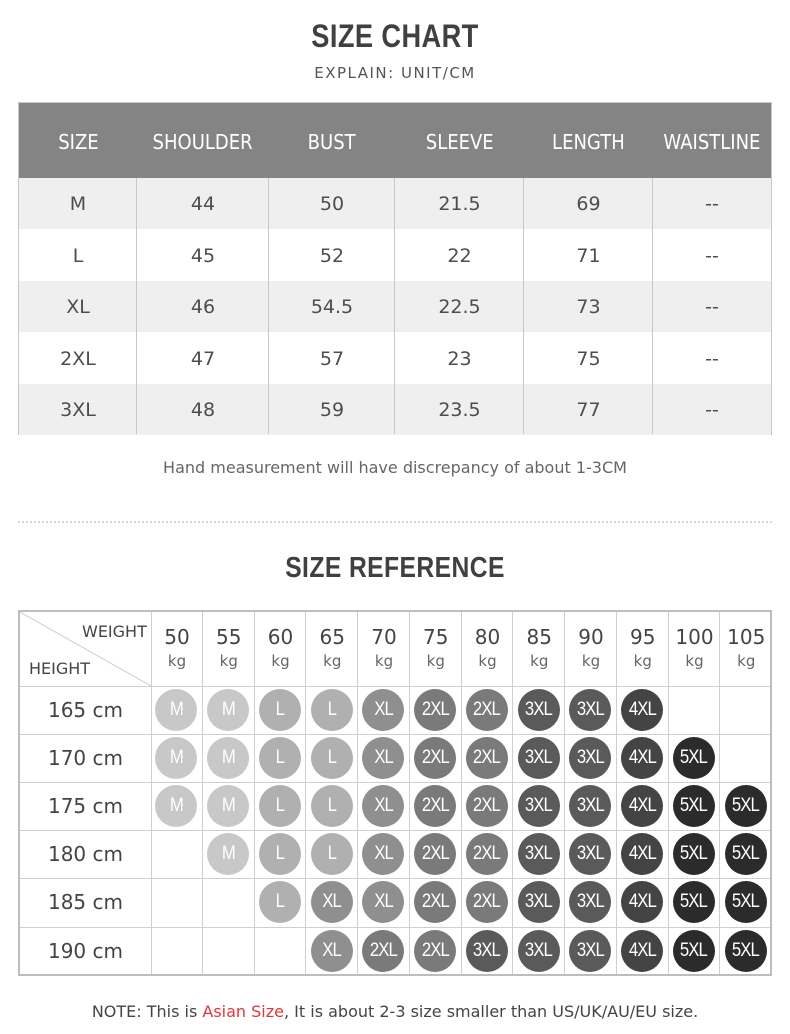 This screenshot has height=1034, width=790. Describe the element at coordinates (332, 637) in the screenshot. I see `weight-value: 65` at that location.